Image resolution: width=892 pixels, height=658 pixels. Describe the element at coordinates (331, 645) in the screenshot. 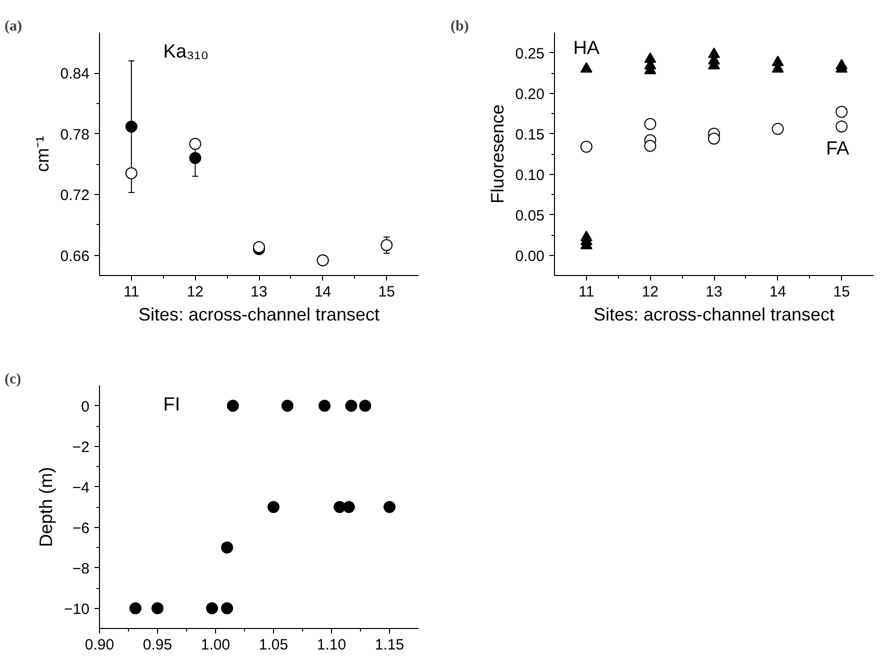

I see `x-tick-label: 1.10` at that location.